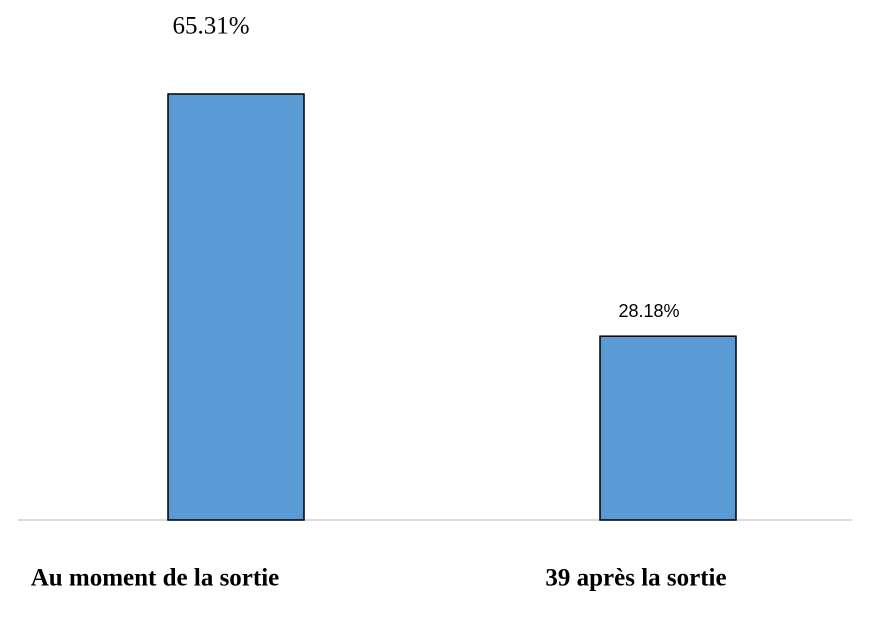 This screenshot has width=870, height=619. Describe the element at coordinates (648, 311) in the screenshot. I see `data-label: 28.18%` at that location.